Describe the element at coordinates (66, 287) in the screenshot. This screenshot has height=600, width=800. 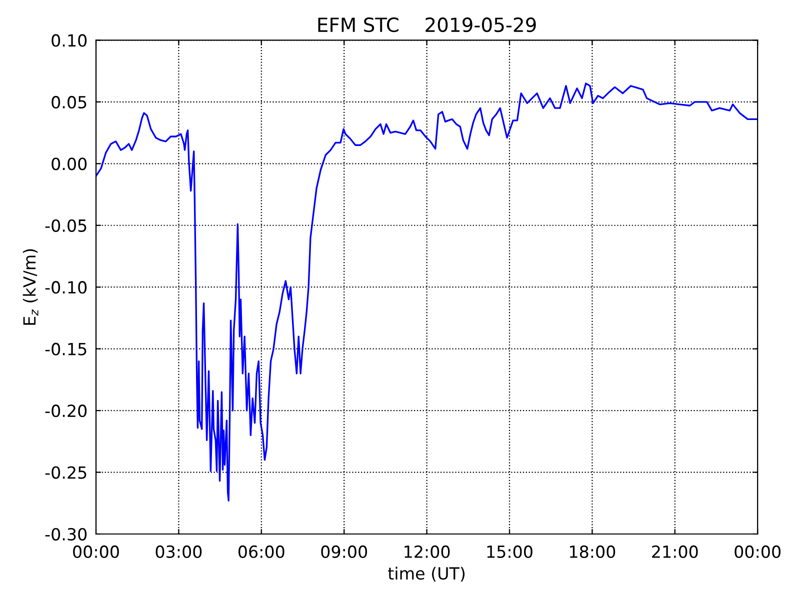
I see `y-tick-label: -0.10` at that location.